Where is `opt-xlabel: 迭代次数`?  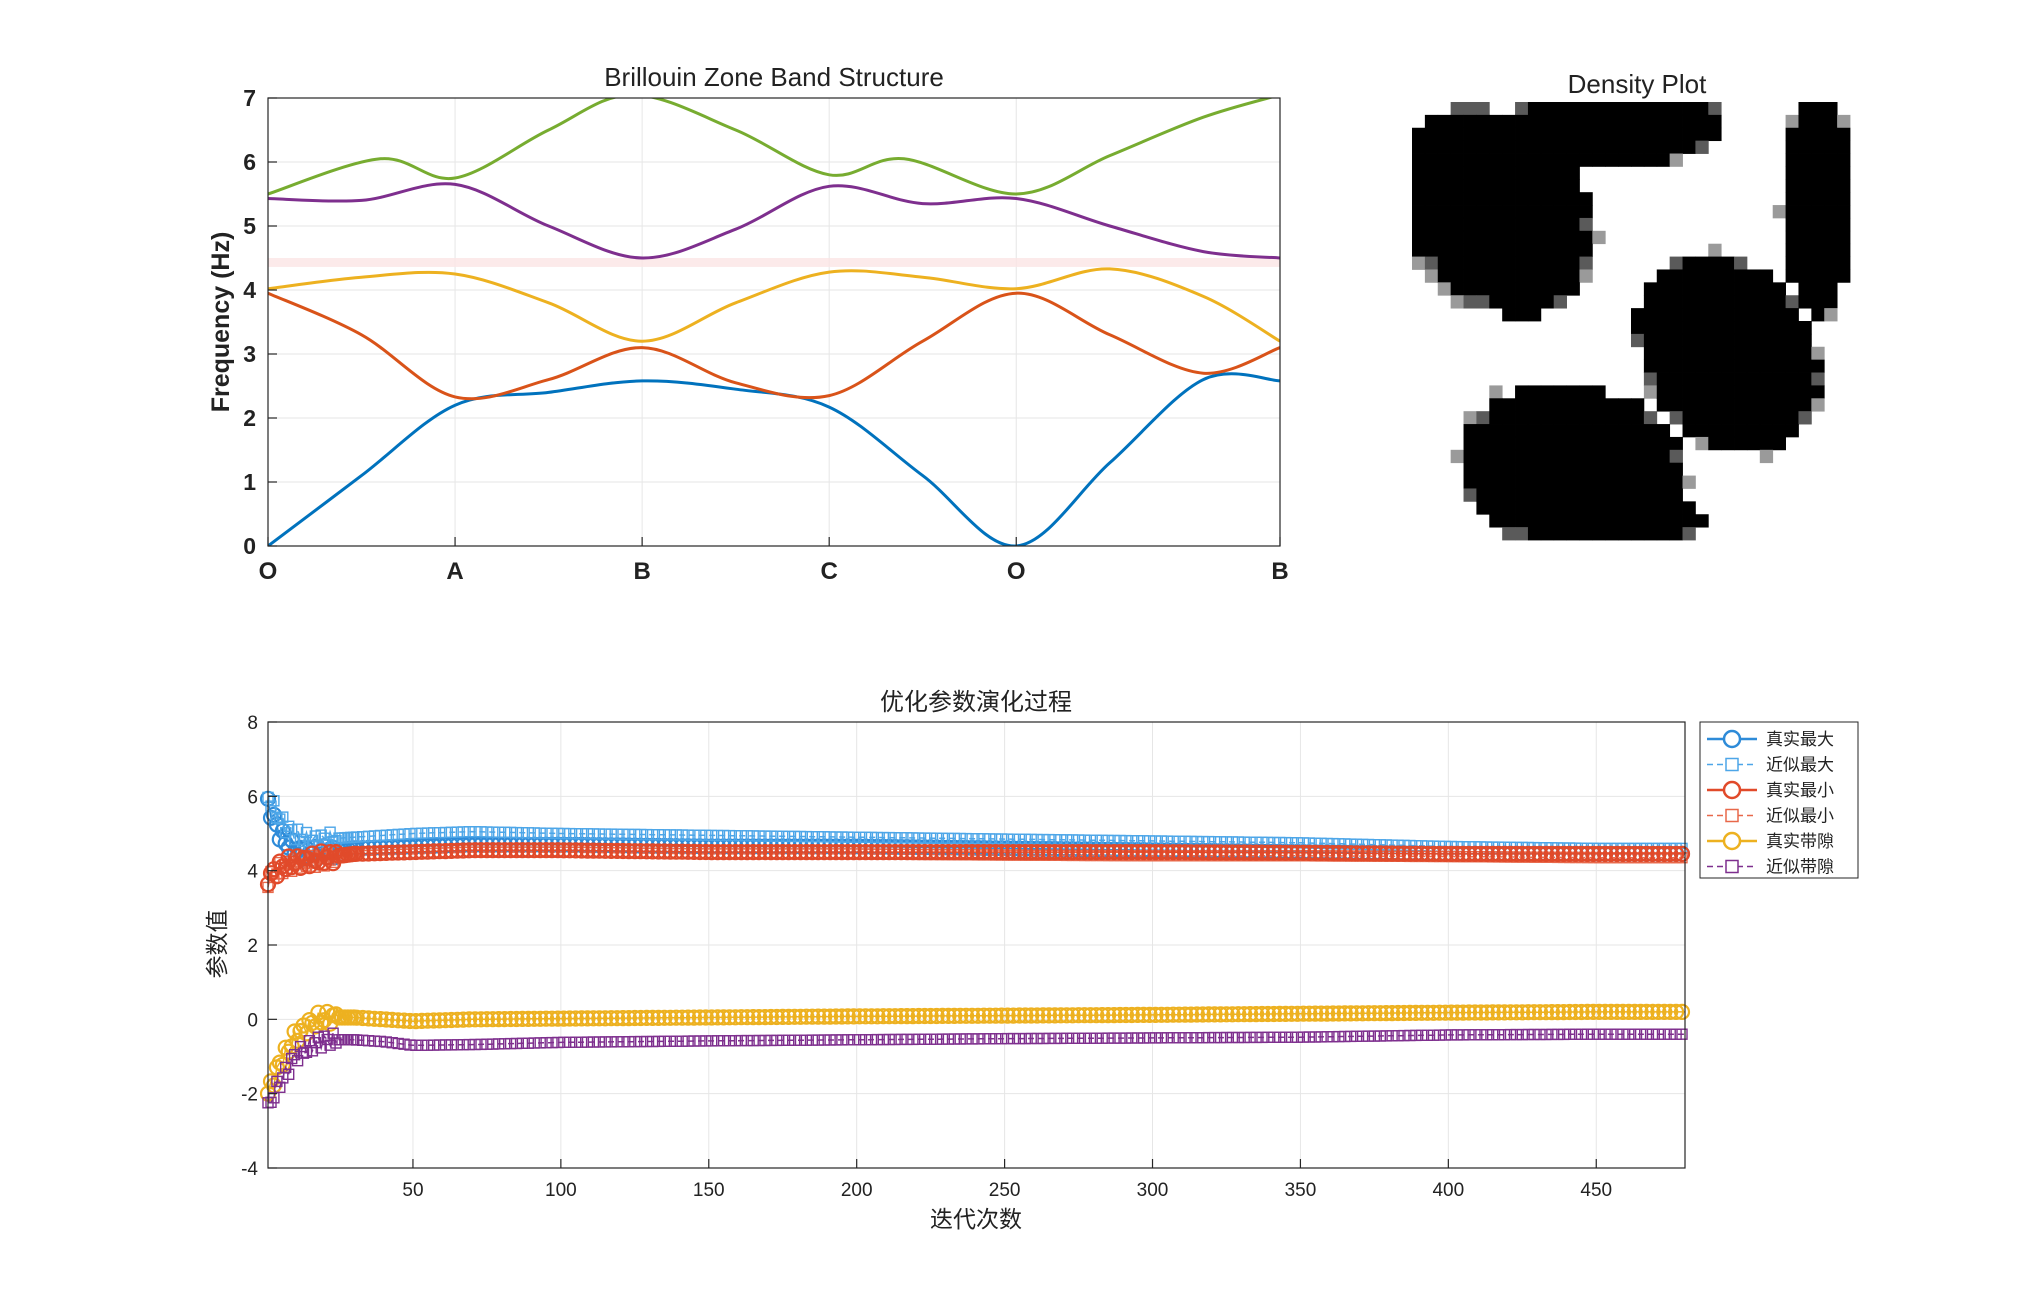 opt-xlabel: 迭代次数 is located at coordinates (976, 1220).